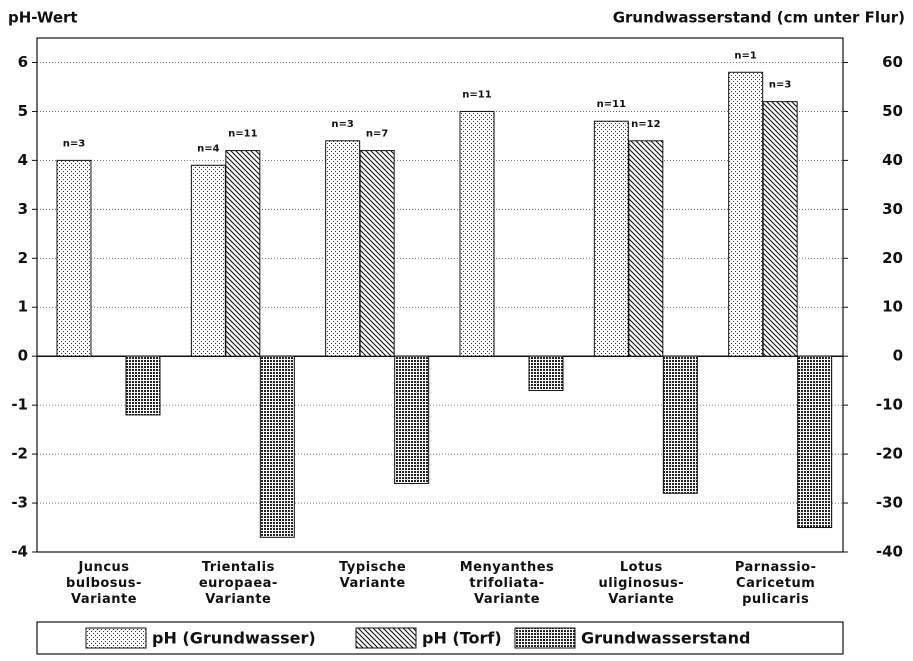  I want to click on legend-box, so click(440, 638).